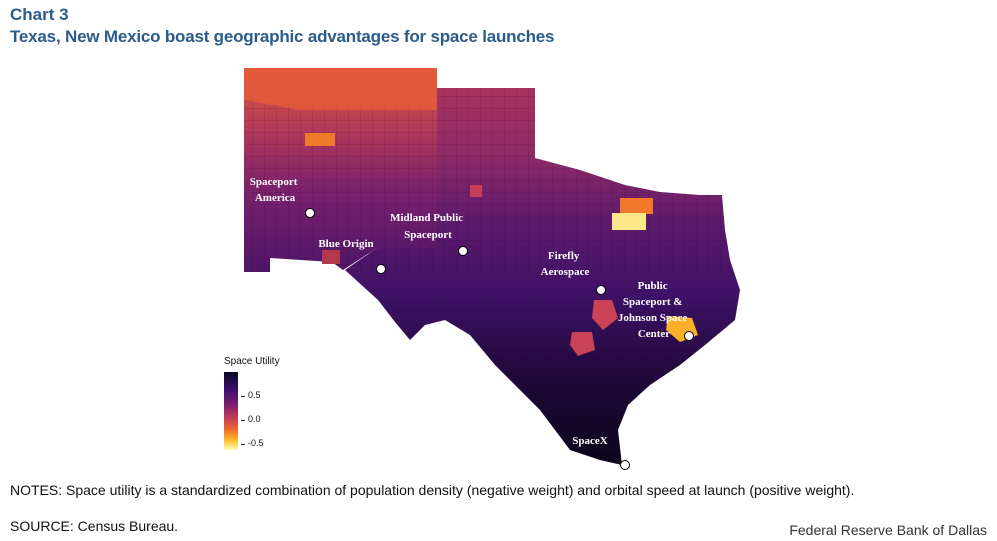 The image size is (997, 541). What do you see at coordinates (565, 264) in the screenshot?
I see `label-firefly: Firefly Aerospace` at bounding box center [565, 264].